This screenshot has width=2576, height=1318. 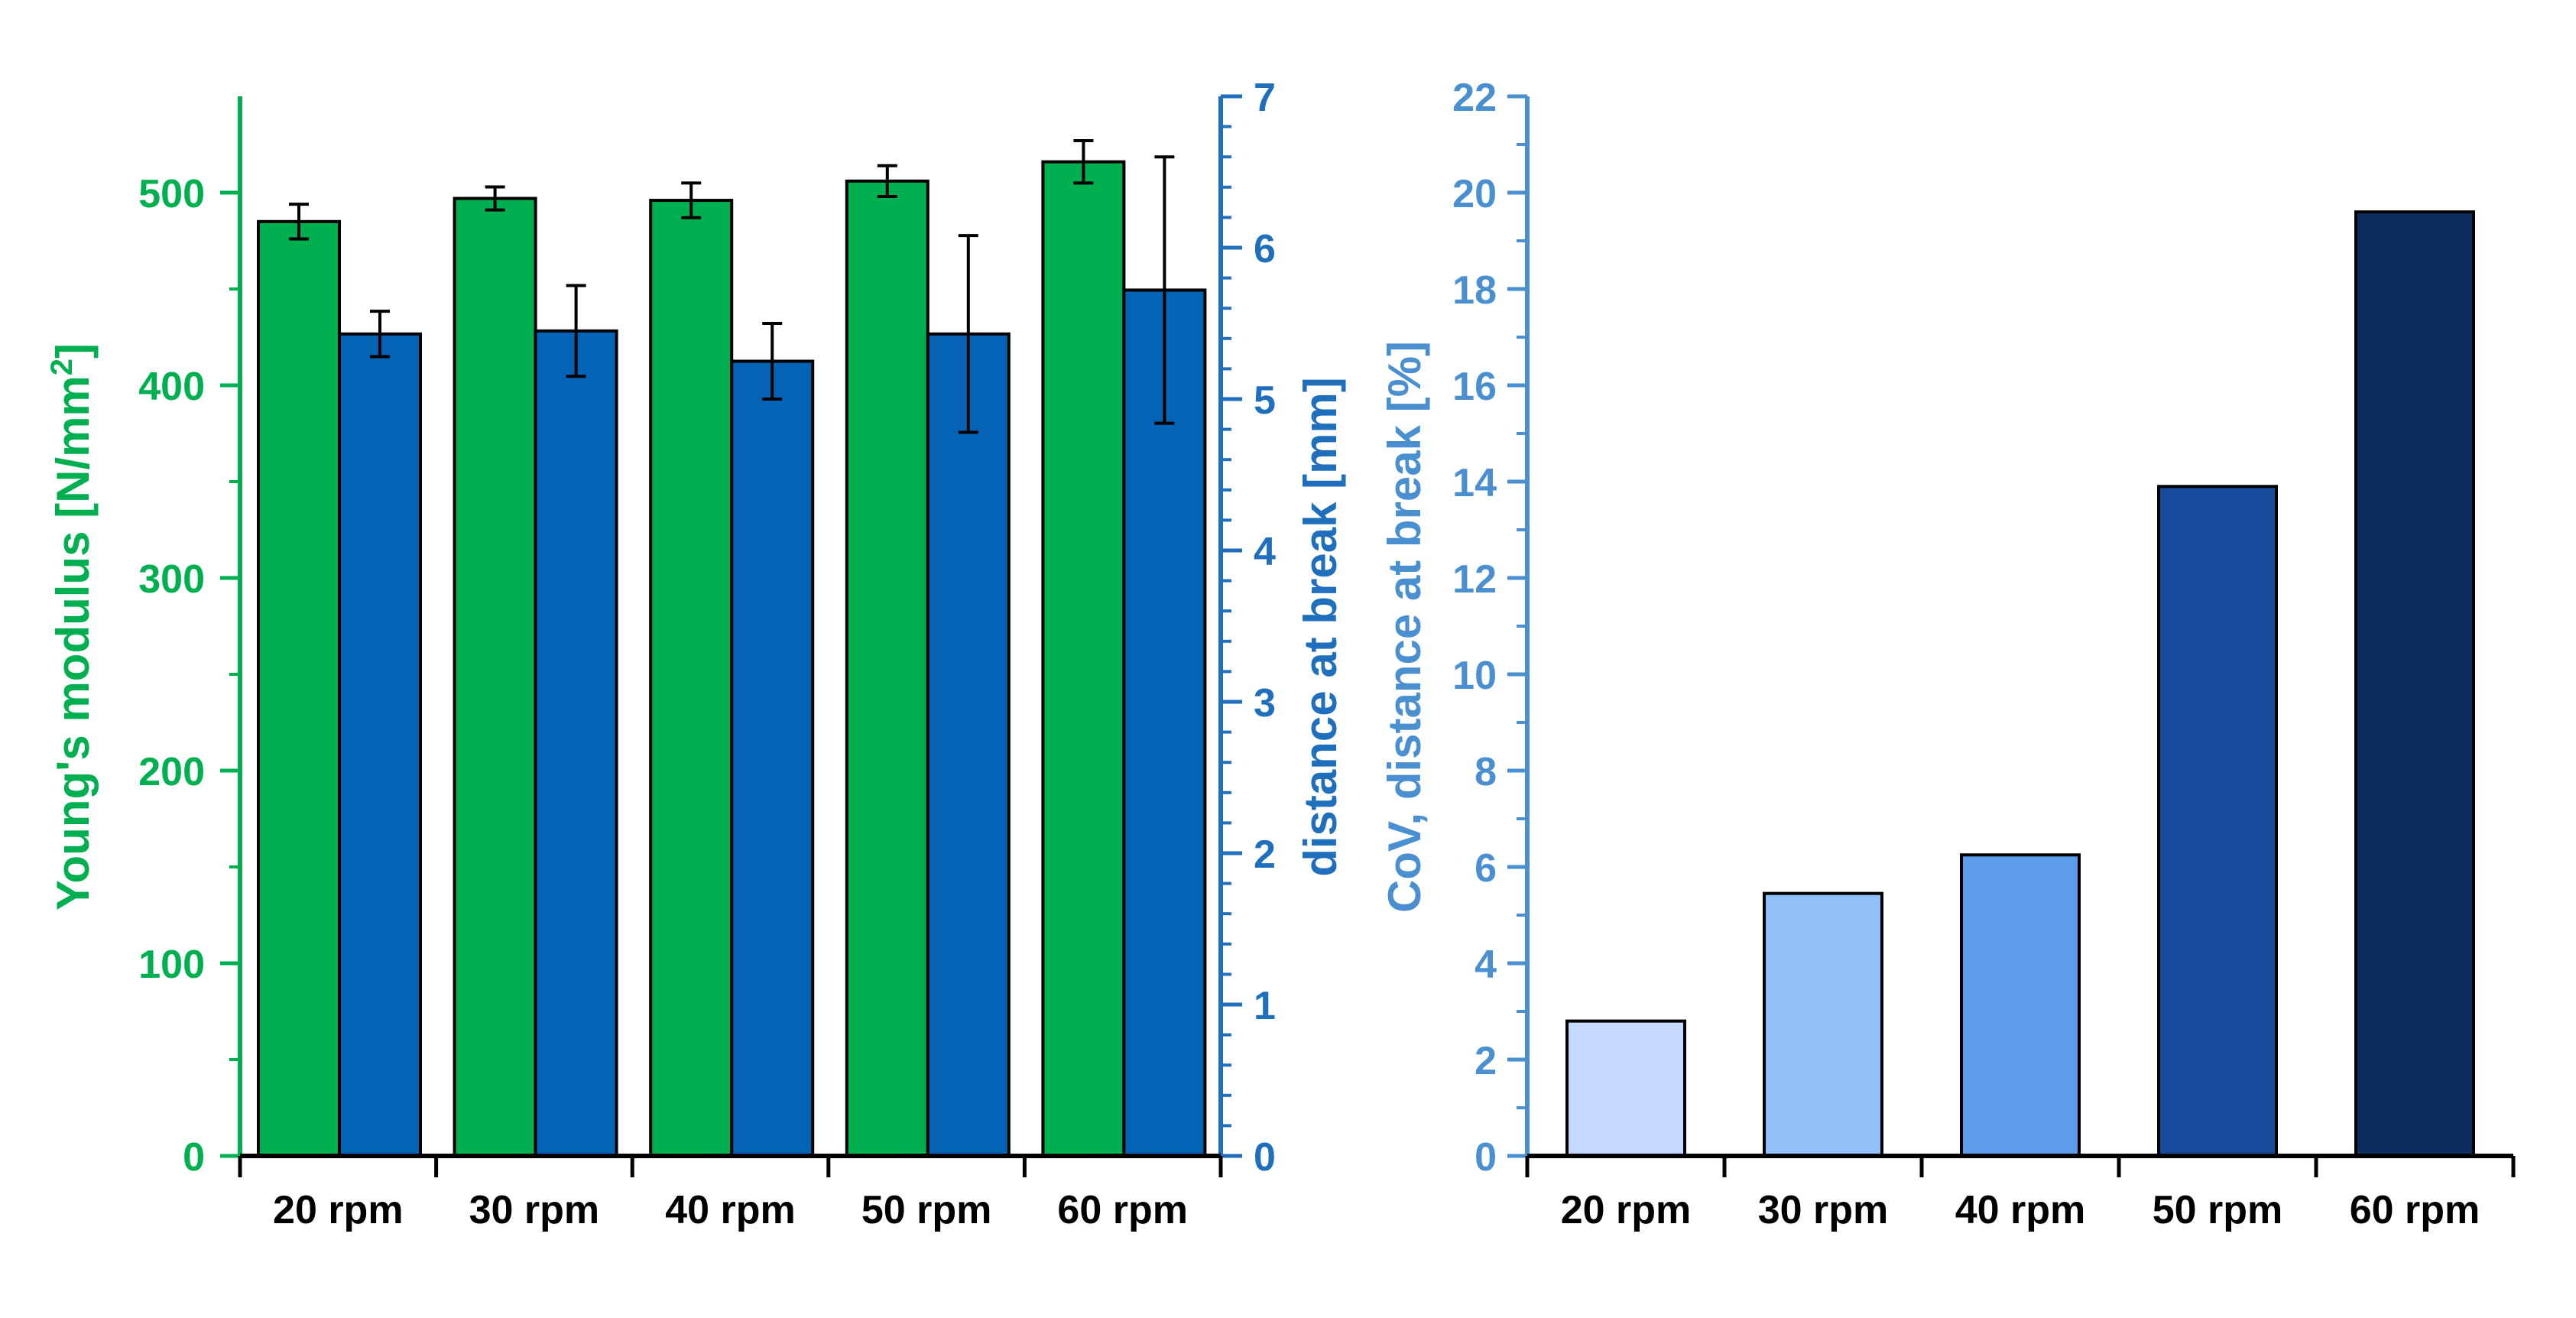 What do you see at coordinates (171, 194) in the screenshot?
I see `left-y-tick-label-500: 500` at bounding box center [171, 194].